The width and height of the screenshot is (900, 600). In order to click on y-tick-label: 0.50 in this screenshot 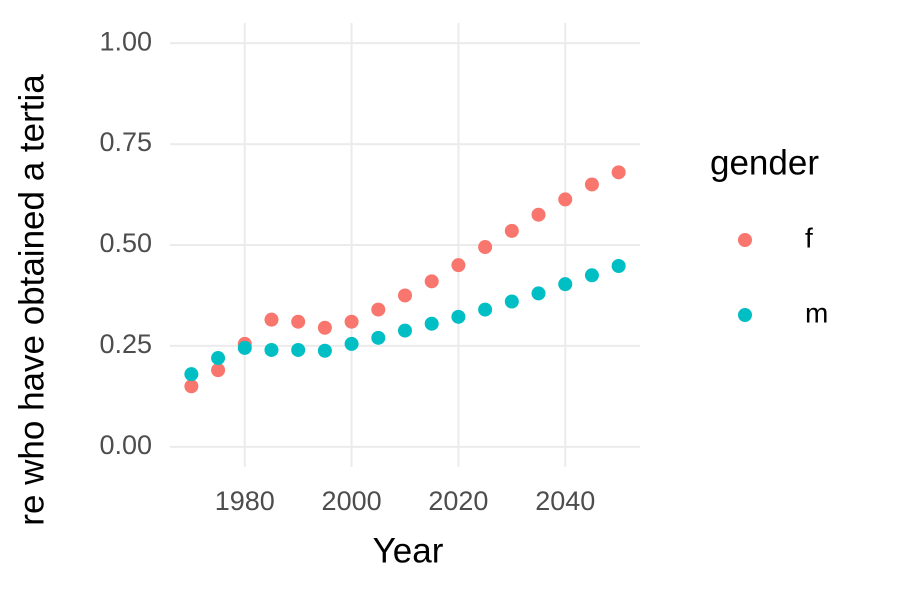, I will do `click(125, 243)`.